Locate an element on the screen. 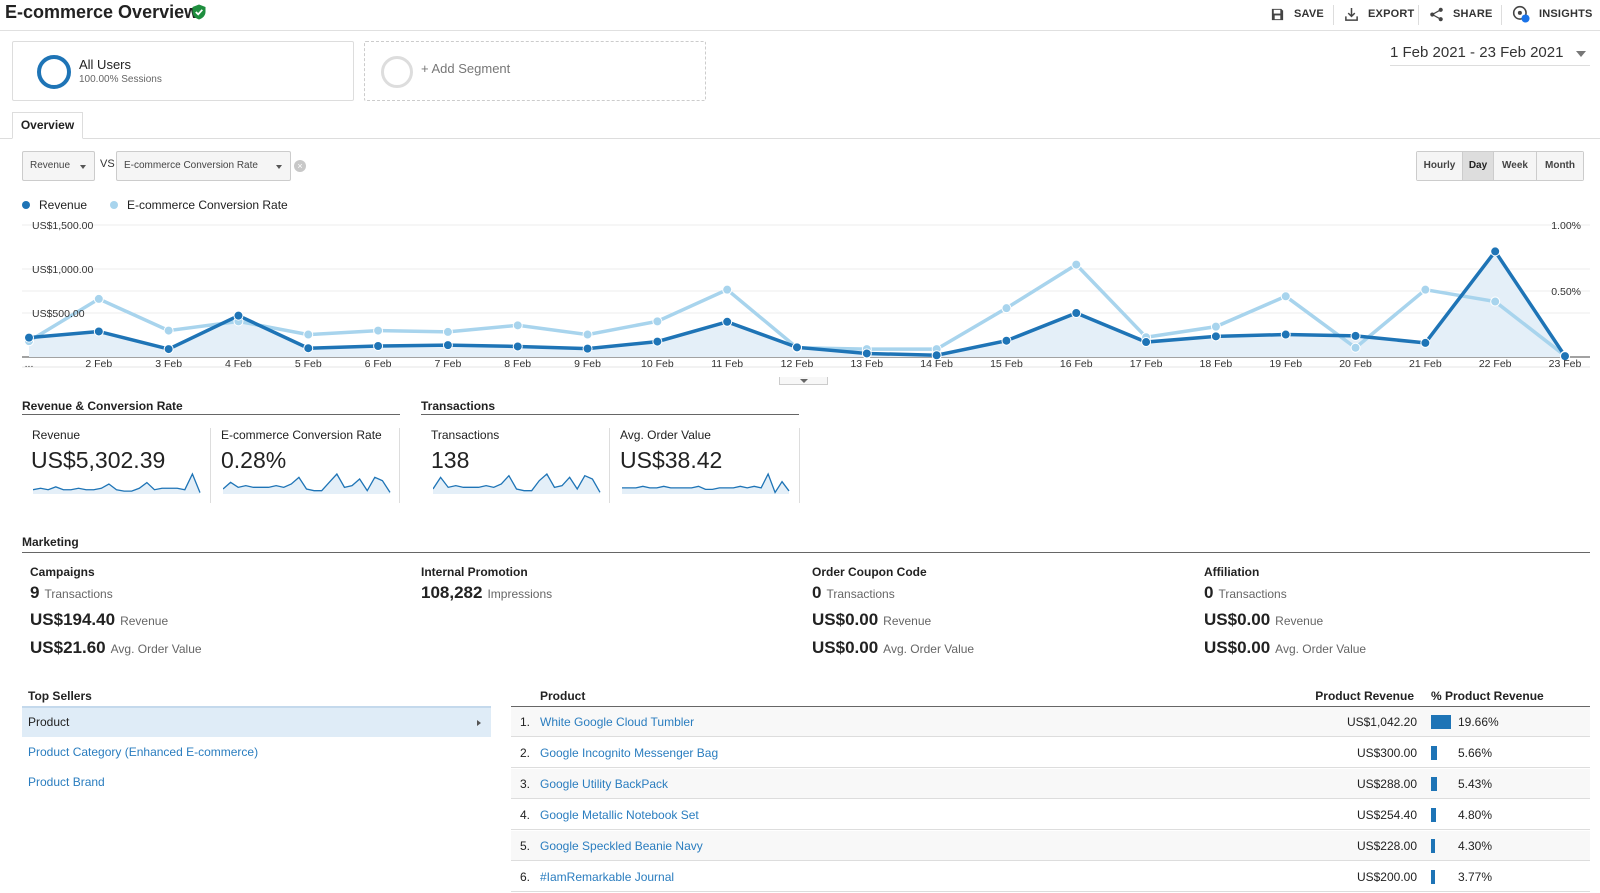  revenue-conversion-title: Revenue & Conversion Rate is located at coordinates (102, 406).